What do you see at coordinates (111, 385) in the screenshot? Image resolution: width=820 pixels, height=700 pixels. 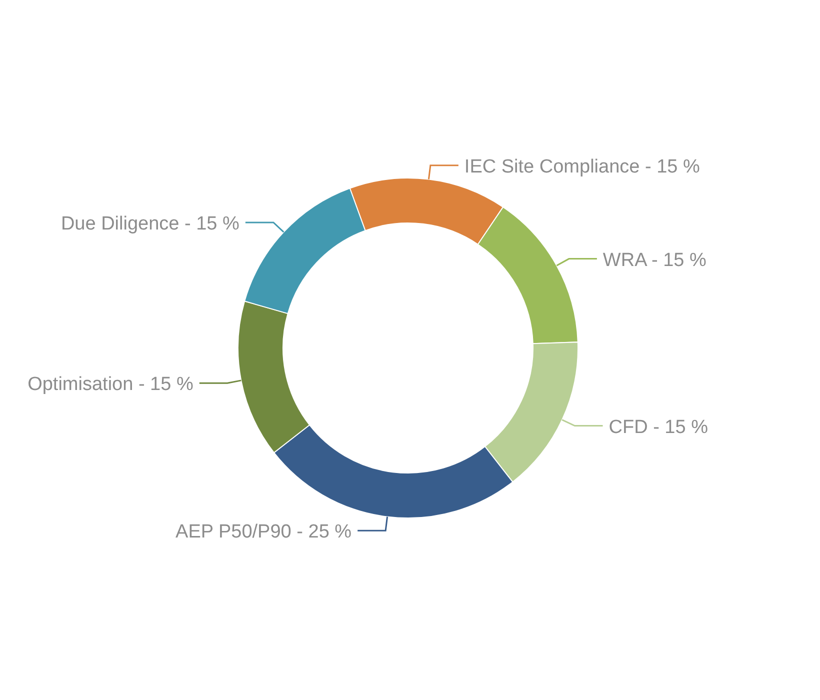 I see `slice-label: Optimisation - 15 %` at bounding box center [111, 385].